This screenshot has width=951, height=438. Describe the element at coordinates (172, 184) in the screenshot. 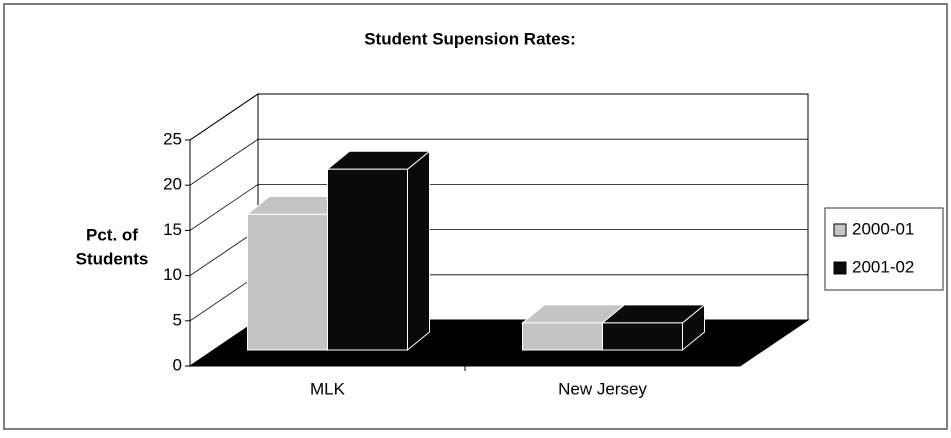

I see `y-tick-label: 20` at that location.